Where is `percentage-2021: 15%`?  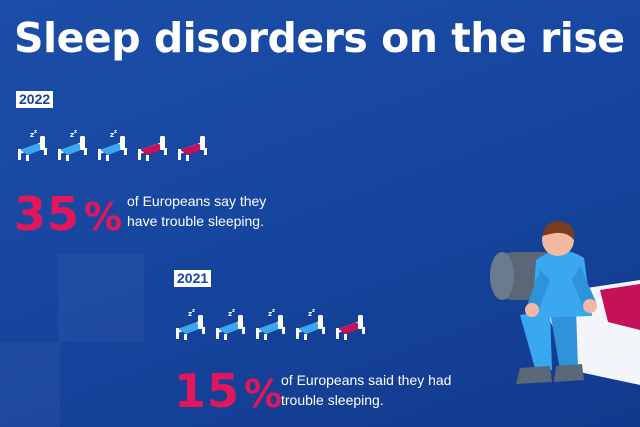 percentage-2021: 15% is located at coordinates (228, 391).